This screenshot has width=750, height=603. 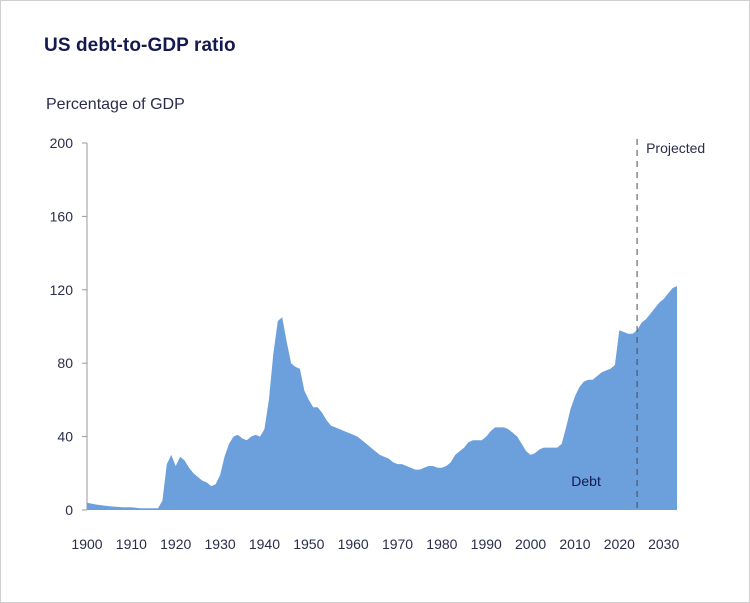 What do you see at coordinates (586, 481) in the screenshot?
I see `series-label-debt: Debt` at bounding box center [586, 481].